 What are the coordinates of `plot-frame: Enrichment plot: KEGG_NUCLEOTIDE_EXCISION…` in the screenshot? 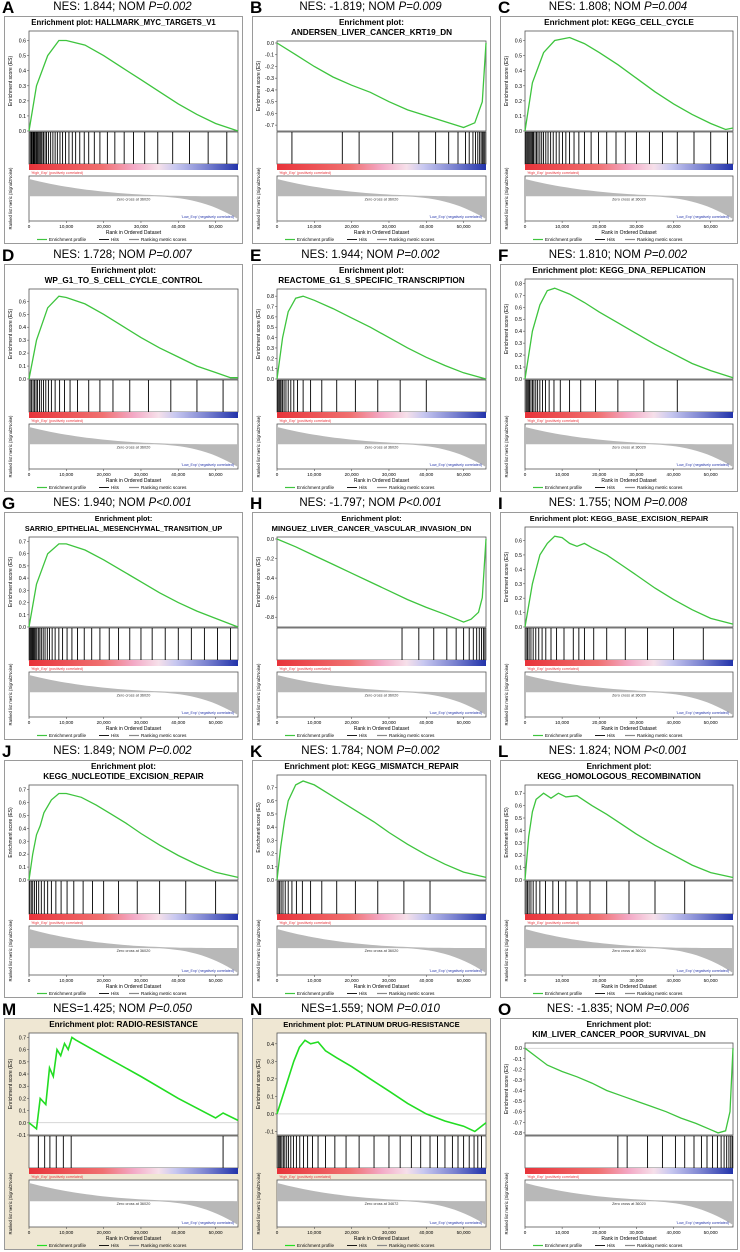 It's located at (123, 879).